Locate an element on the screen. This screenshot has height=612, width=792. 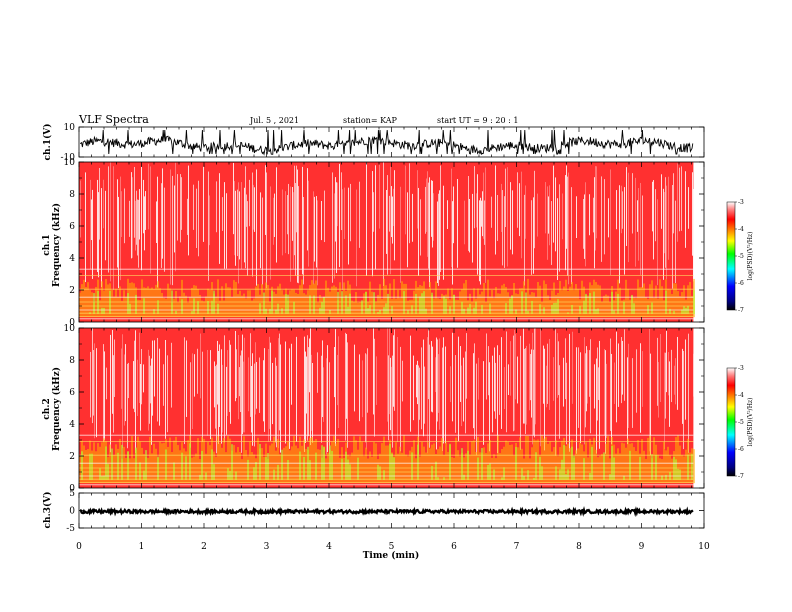
cb1-gradient is located at coordinates (731, 256).